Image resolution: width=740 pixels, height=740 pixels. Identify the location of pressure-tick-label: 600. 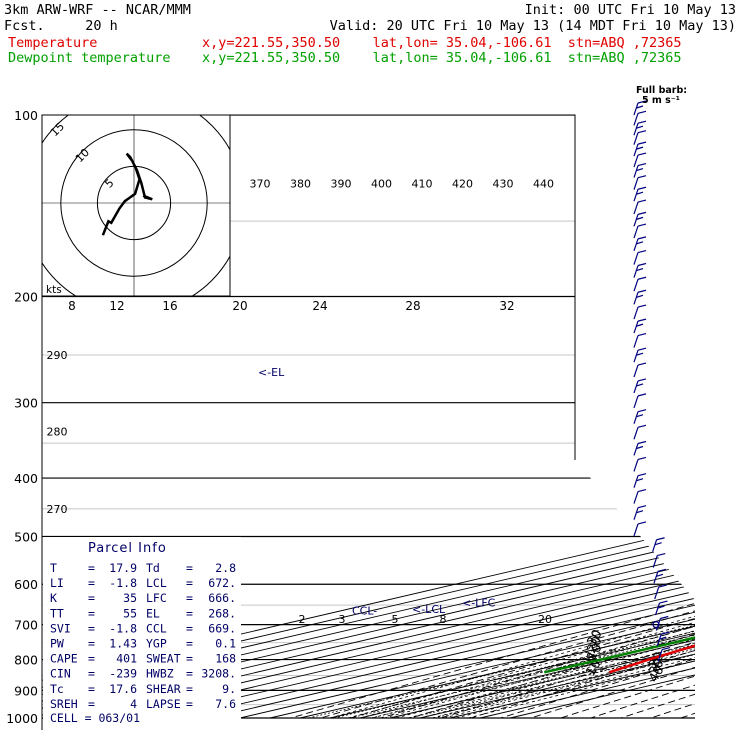
(26, 584).